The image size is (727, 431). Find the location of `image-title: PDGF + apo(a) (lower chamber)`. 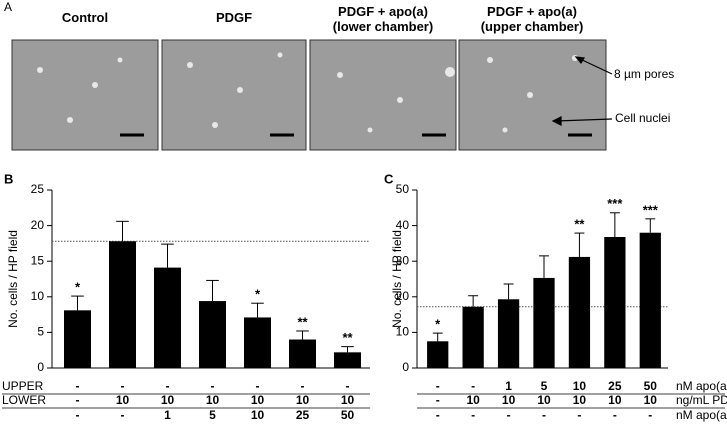

image-title: PDGF + apo(a) (lower chamber) is located at coordinates (383, 19).